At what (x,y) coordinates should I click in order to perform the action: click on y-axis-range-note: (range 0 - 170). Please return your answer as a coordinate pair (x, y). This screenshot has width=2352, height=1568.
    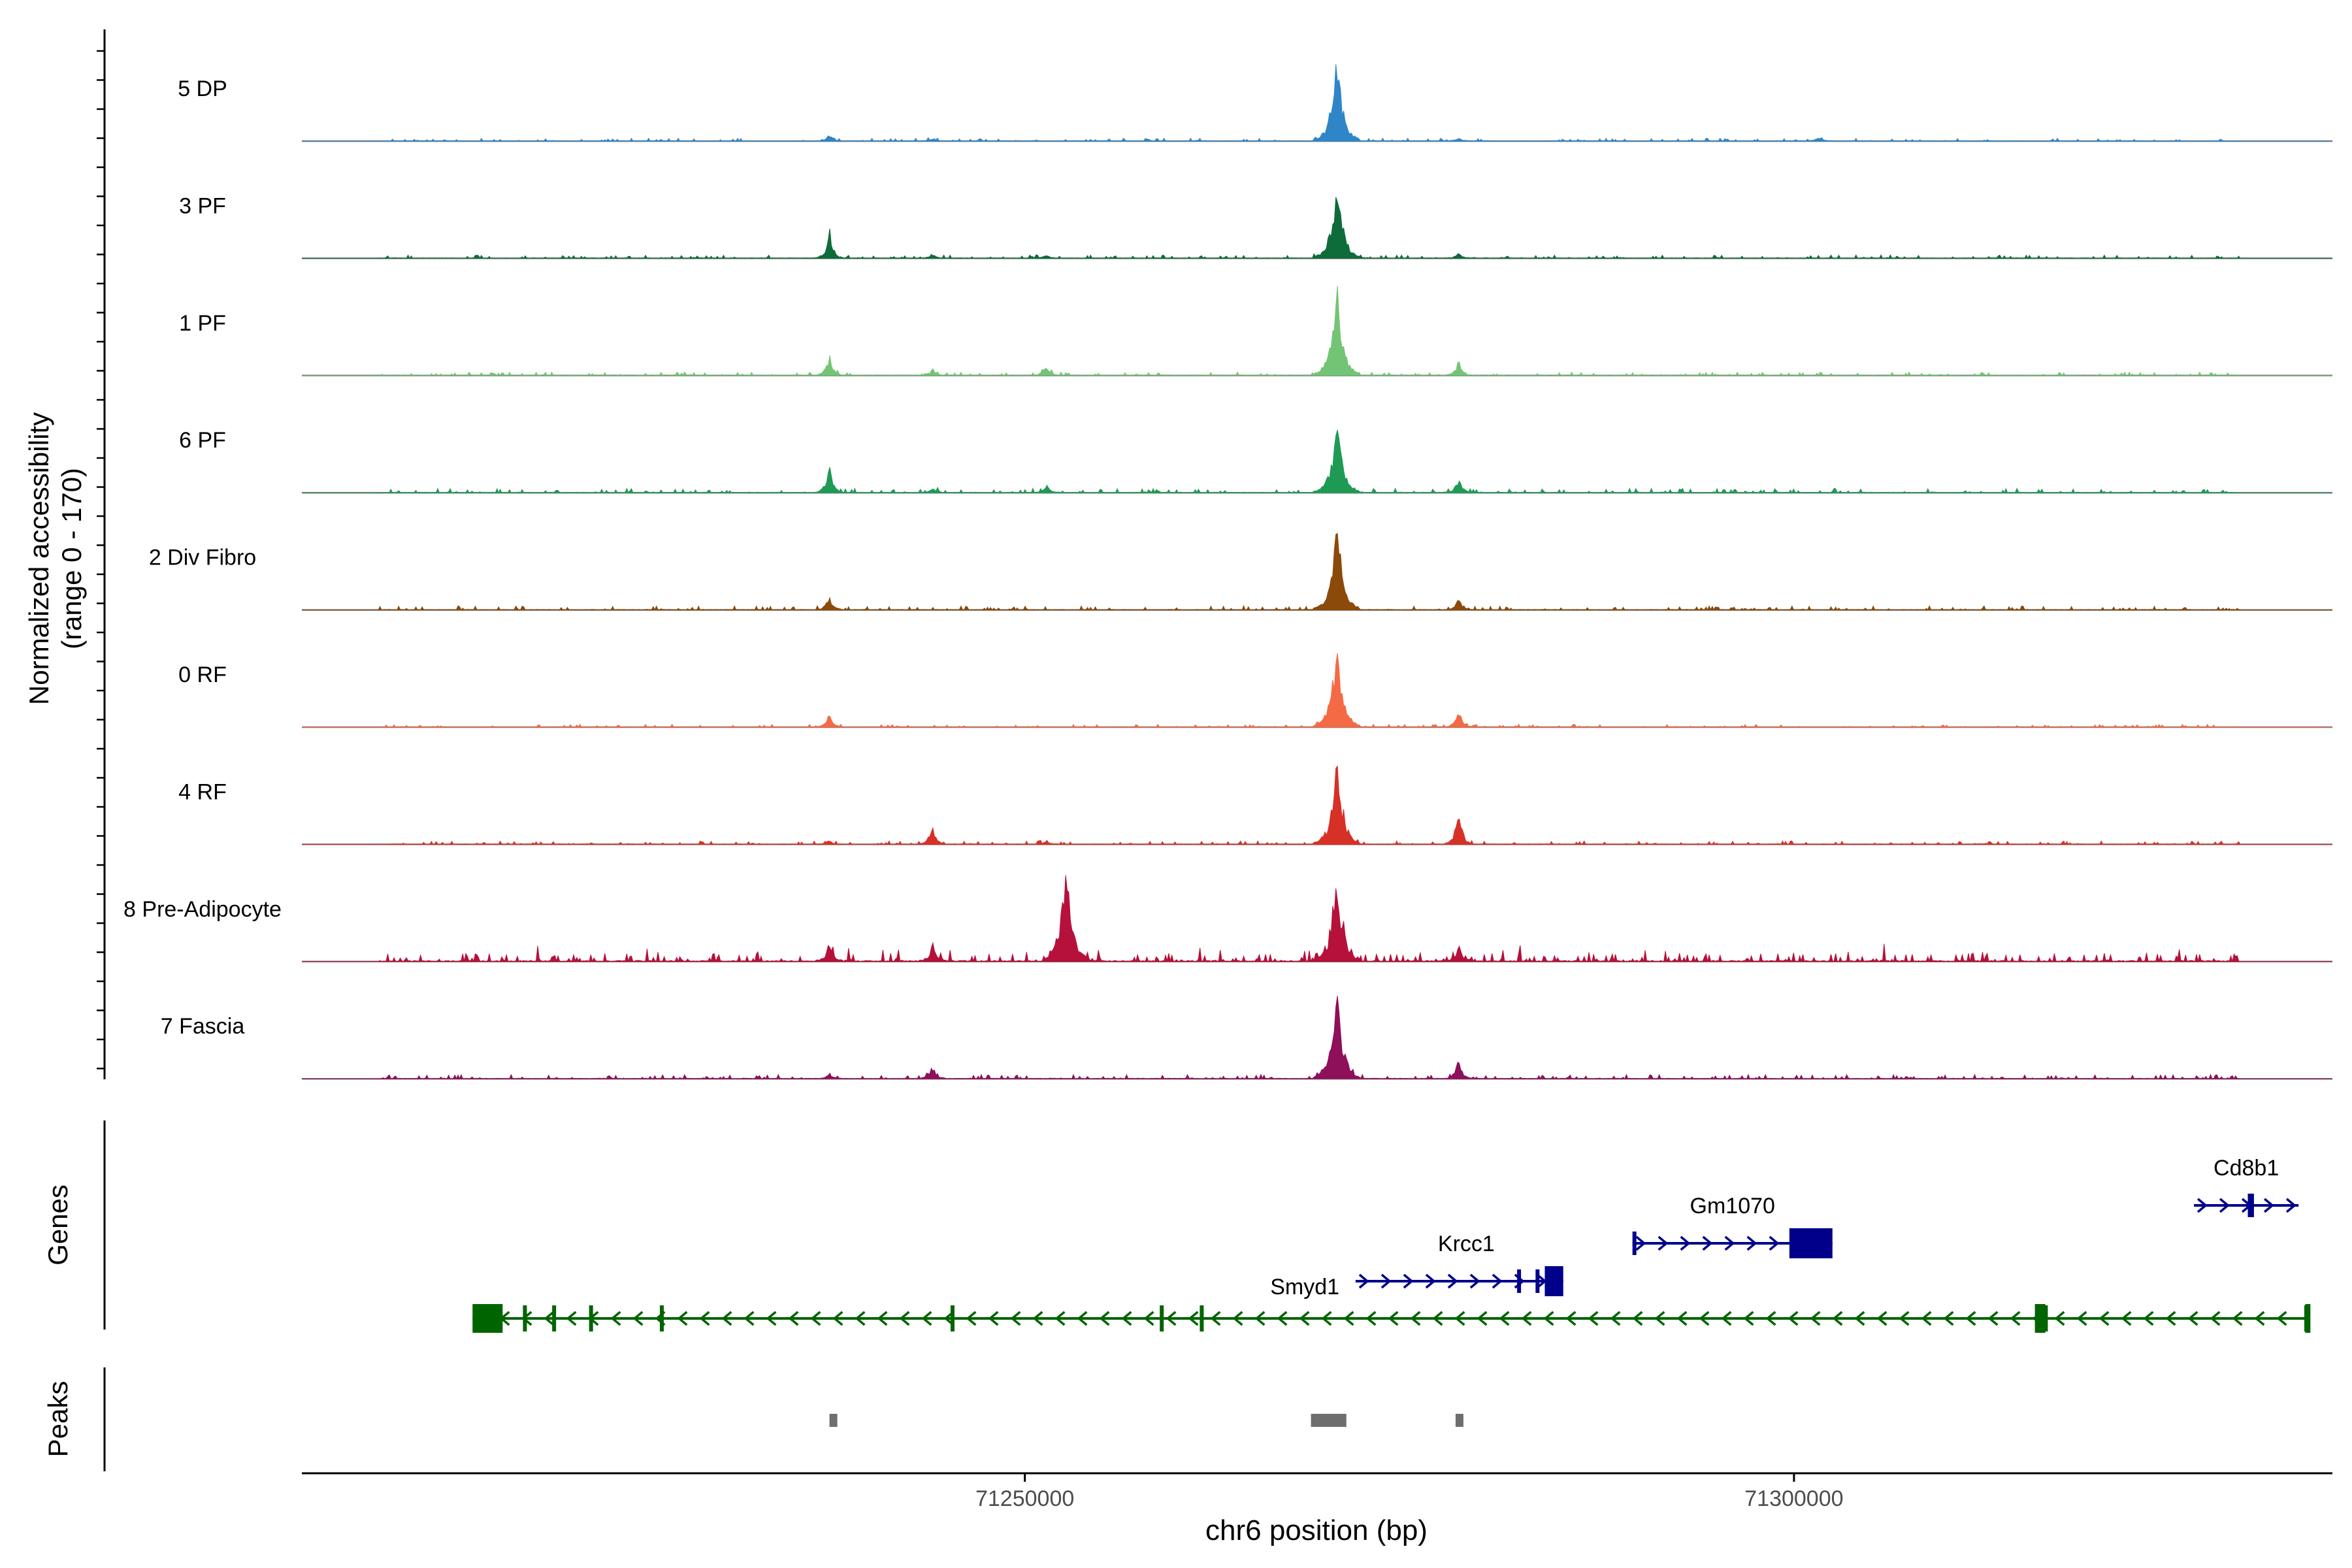
    Looking at the image, I should click on (71, 558).